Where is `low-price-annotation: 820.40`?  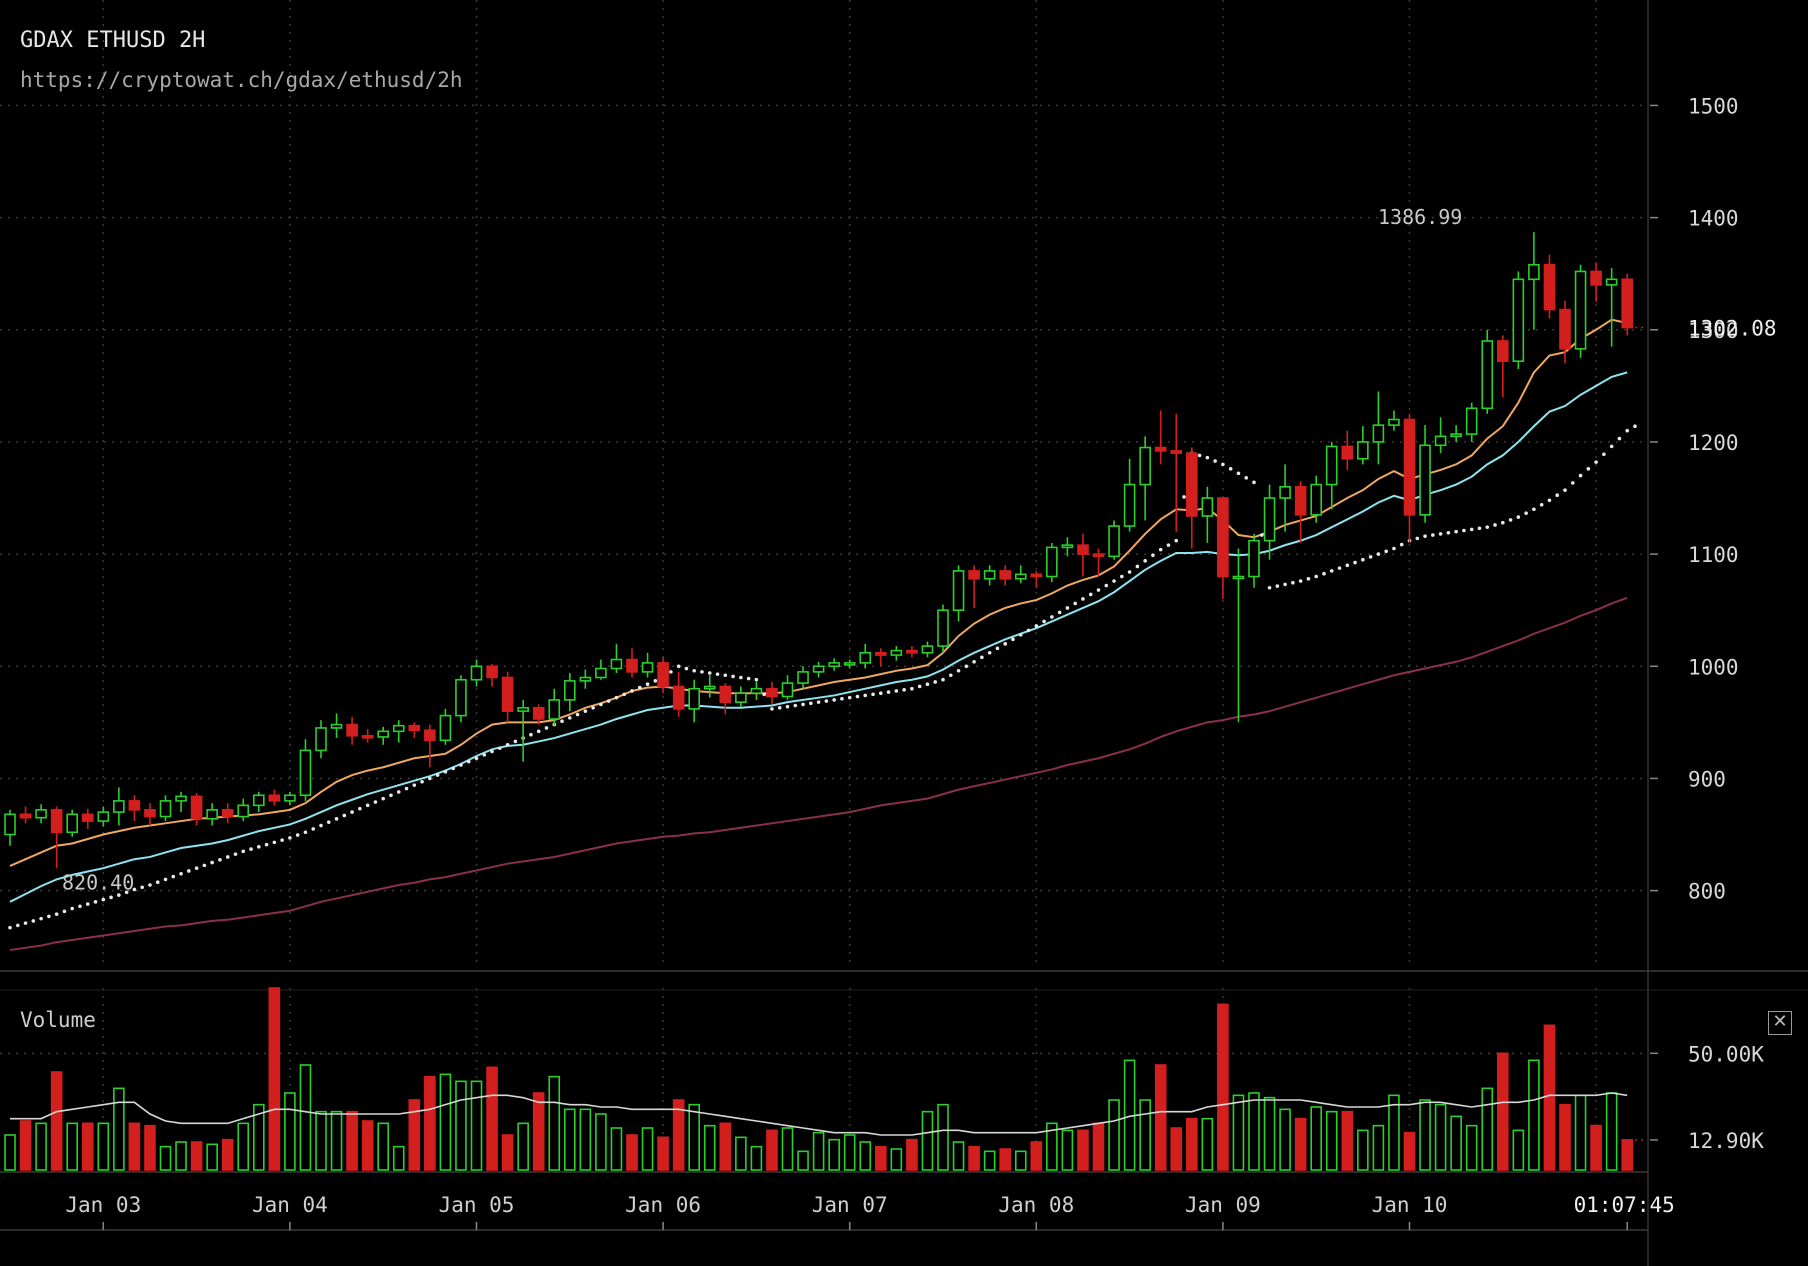
low-price-annotation: 820.40 is located at coordinates (98, 883).